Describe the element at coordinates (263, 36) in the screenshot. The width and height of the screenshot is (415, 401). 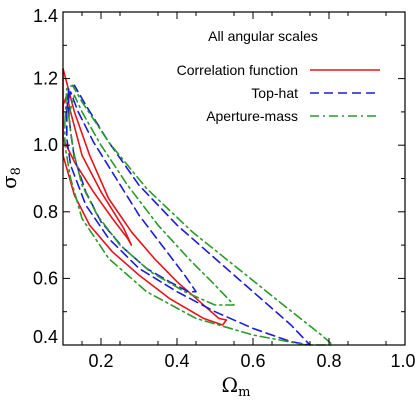
I see `annotation-text: All angular scales` at that location.